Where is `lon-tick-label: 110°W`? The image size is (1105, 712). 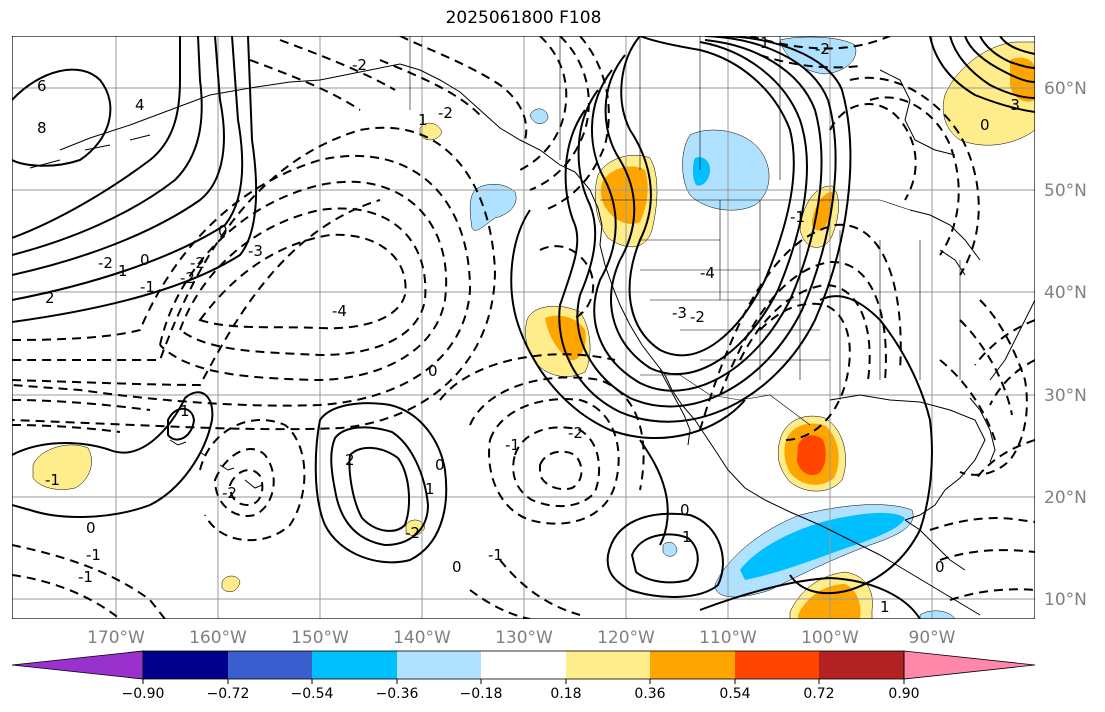 lon-tick-label: 110°W is located at coordinates (728, 638).